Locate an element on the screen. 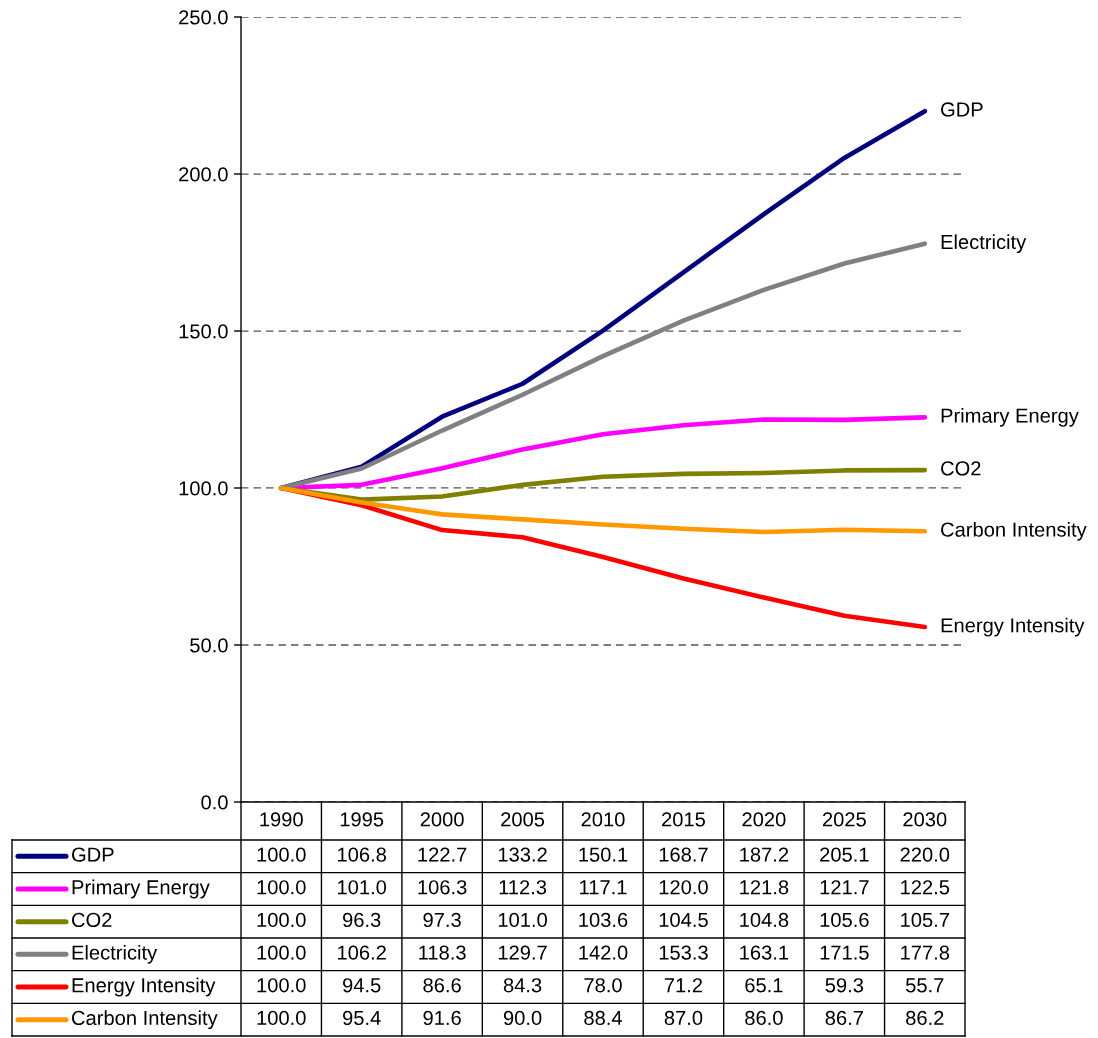 Image resolution: width=1098 pixels, height=1038 pixels. data-label: 84.3 is located at coordinates (522, 985).